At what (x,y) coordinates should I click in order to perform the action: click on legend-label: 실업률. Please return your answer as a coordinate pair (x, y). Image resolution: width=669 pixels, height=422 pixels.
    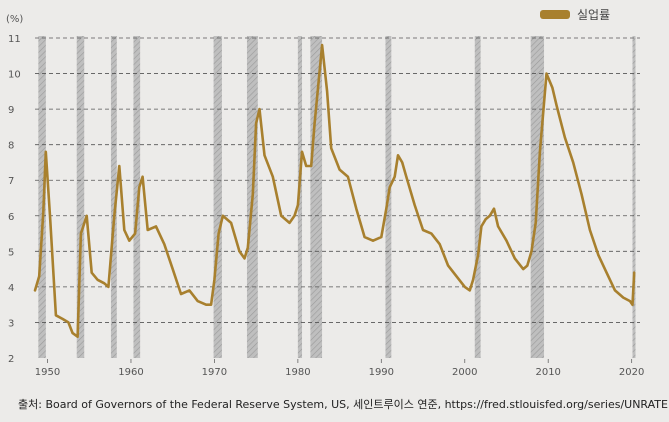
    Looking at the image, I should click on (593, 15).